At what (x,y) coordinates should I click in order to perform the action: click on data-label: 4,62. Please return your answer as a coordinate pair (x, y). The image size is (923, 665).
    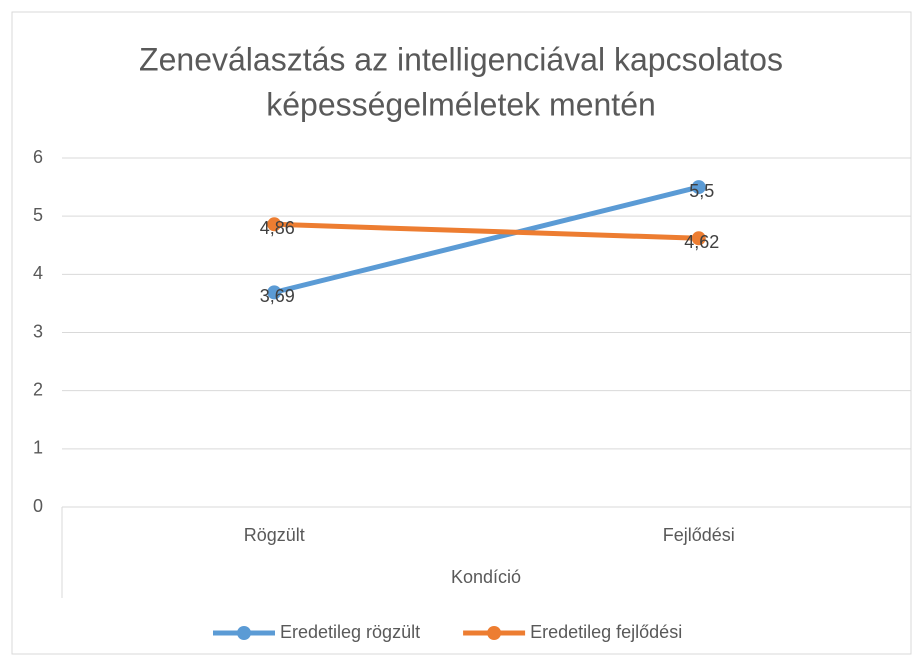
    Looking at the image, I should click on (701, 242).